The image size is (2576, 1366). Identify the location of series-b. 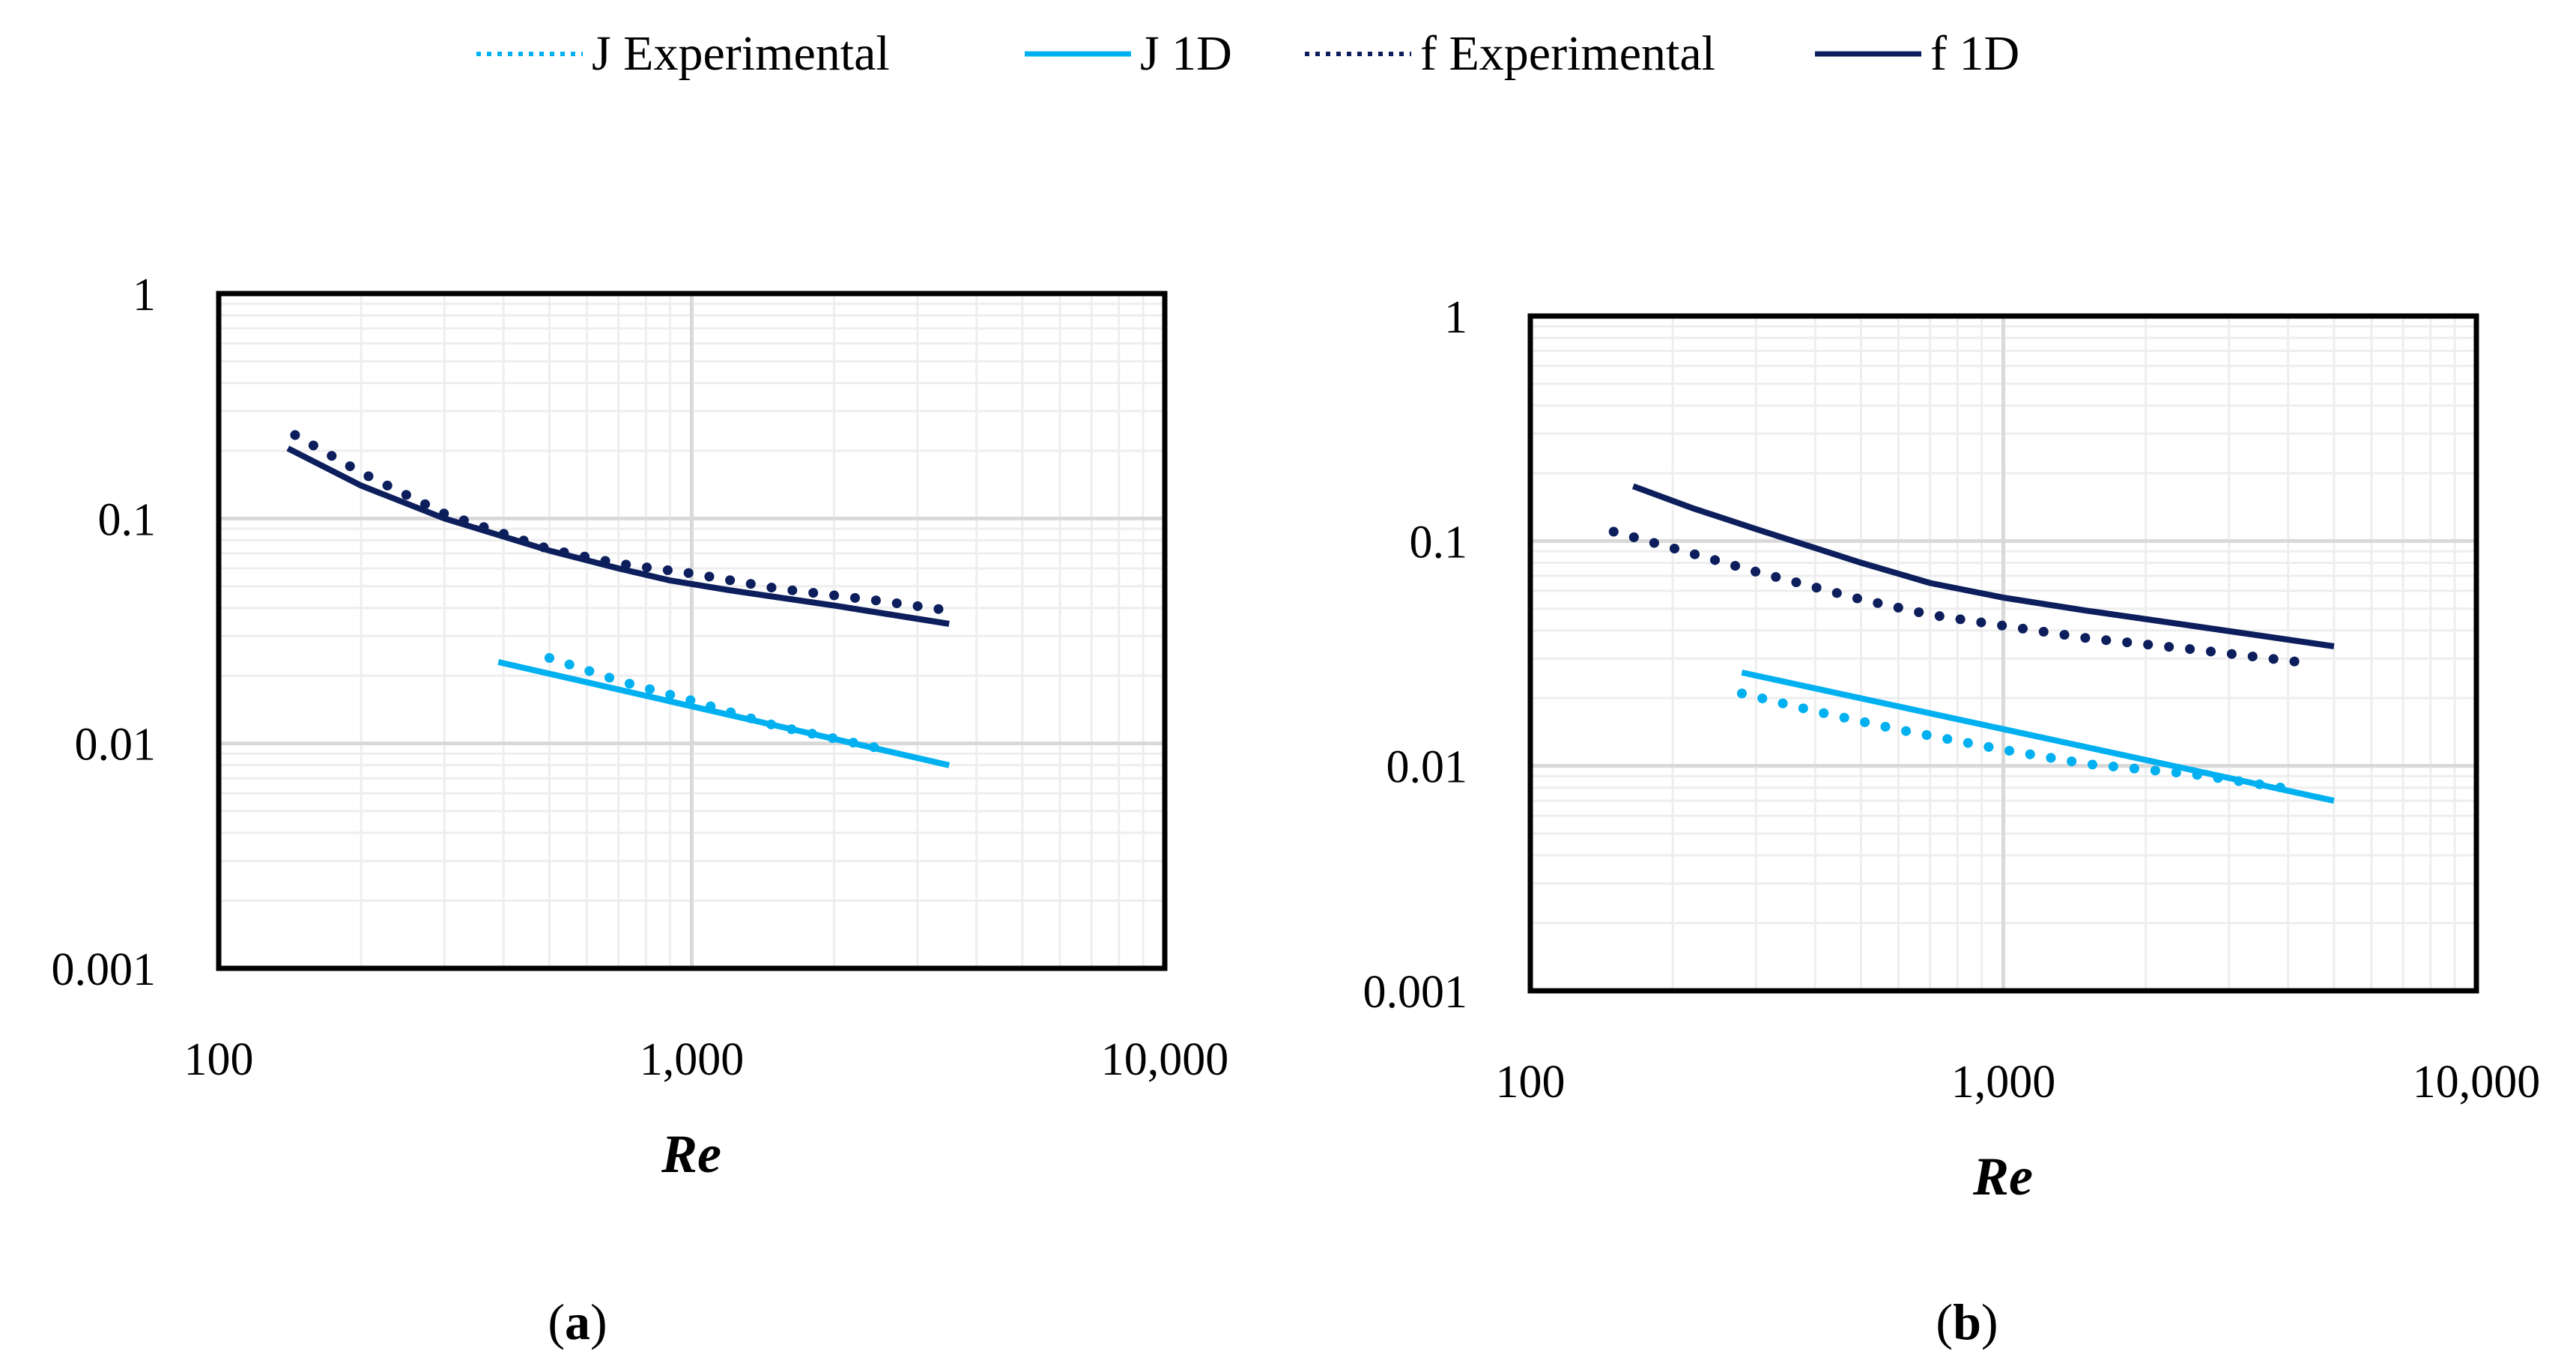
(1971, 643).